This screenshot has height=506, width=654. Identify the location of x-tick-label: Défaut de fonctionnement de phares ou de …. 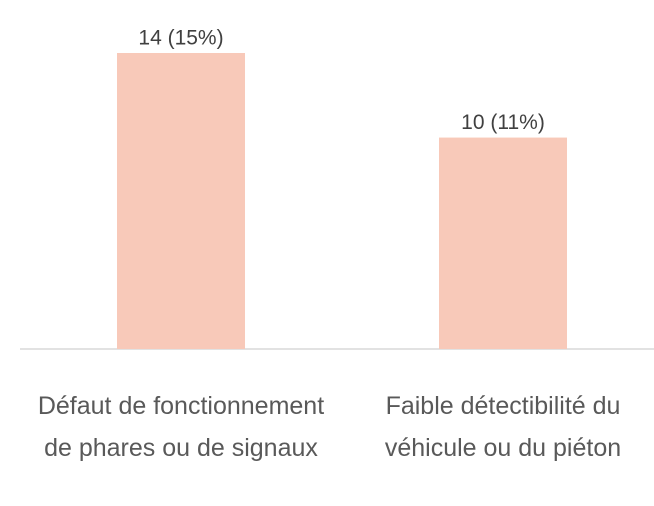
(181, 427).